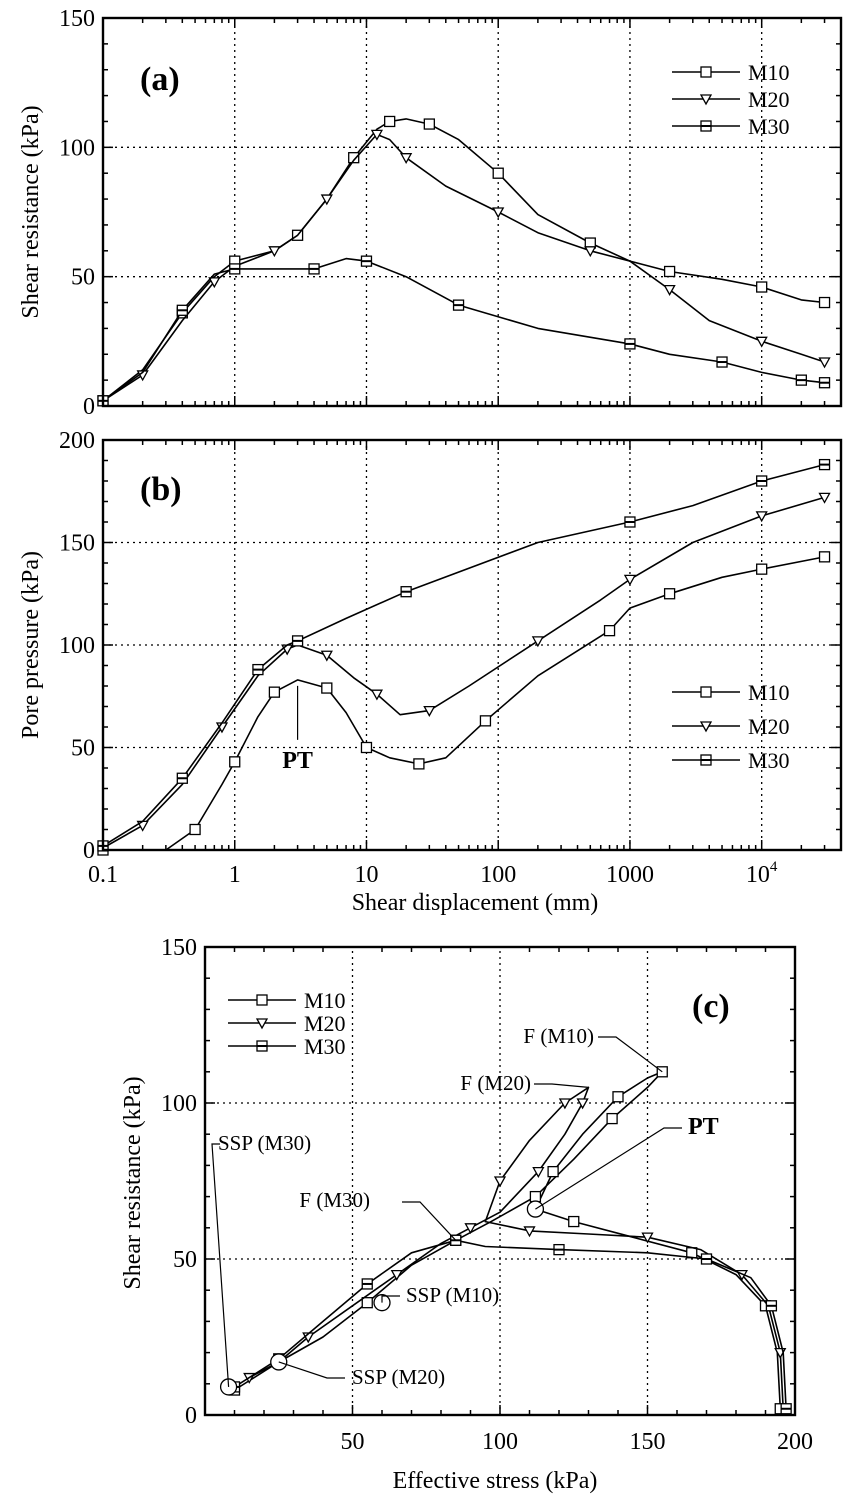 The width and height of the screenshot is (861, 1503). What do you see at coordinates (769, 126) in the screenshot?
I see `legend-label: M30` at bounding box center [769, 126].